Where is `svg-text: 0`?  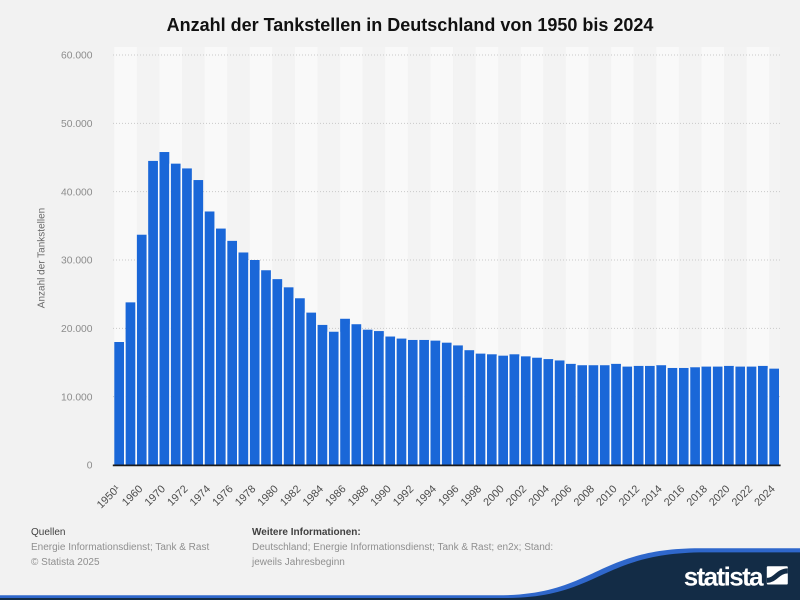 svg-text: 0 is located at coordinates (90, 466).